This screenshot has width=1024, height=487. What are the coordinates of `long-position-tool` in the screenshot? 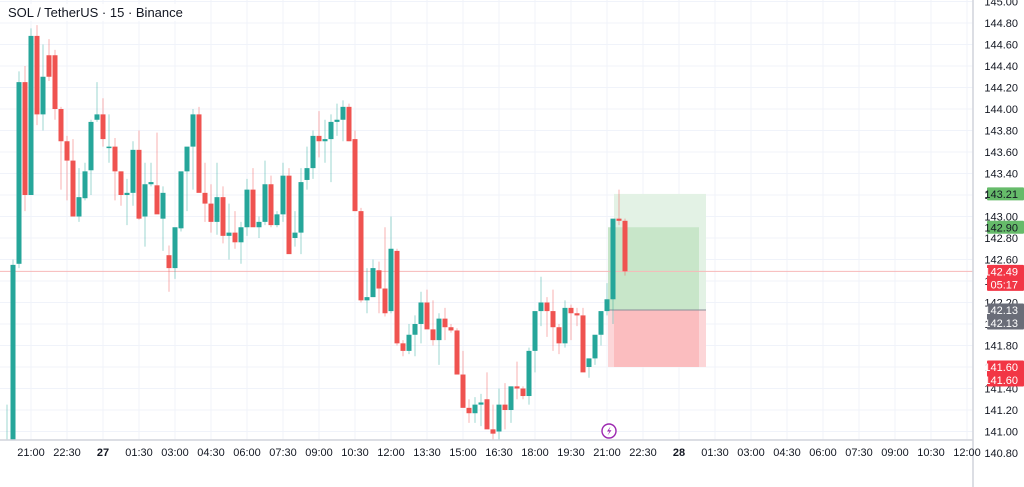 It's located at (657, 280).